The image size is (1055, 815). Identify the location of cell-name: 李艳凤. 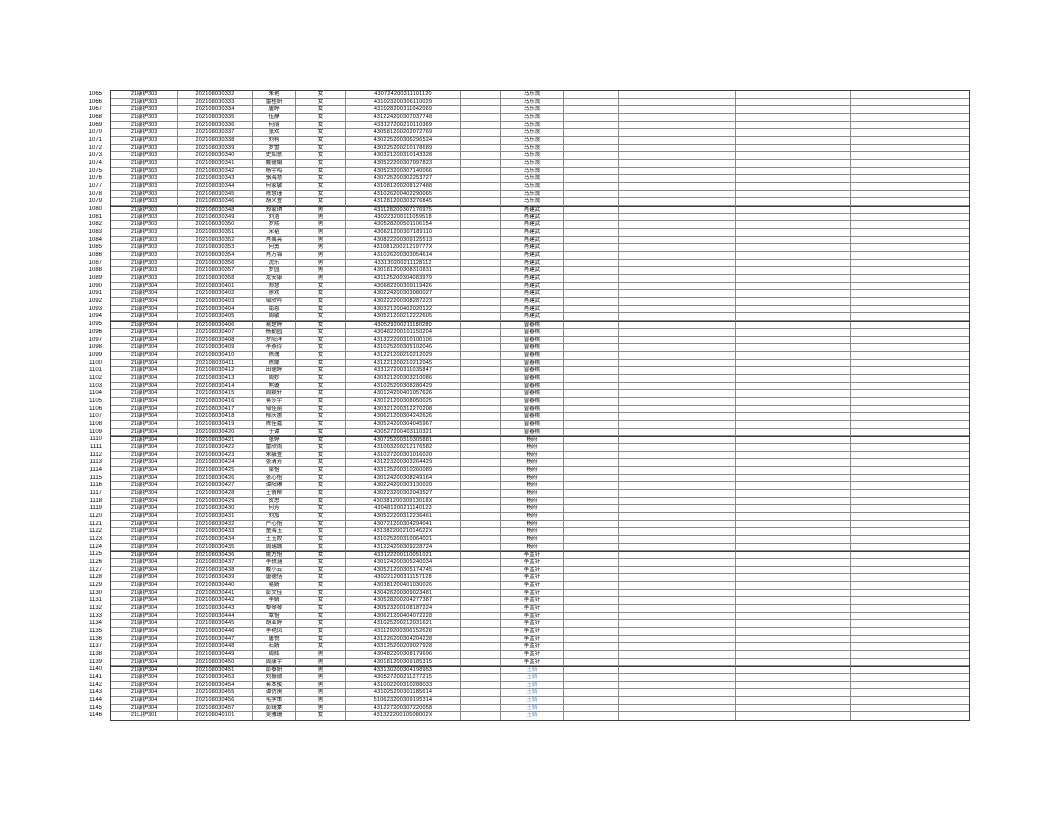
(274, 632).